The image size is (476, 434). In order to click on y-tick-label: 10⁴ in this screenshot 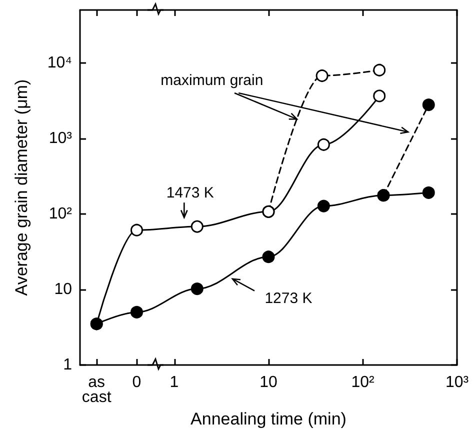, I will do `click(59, 63)`.